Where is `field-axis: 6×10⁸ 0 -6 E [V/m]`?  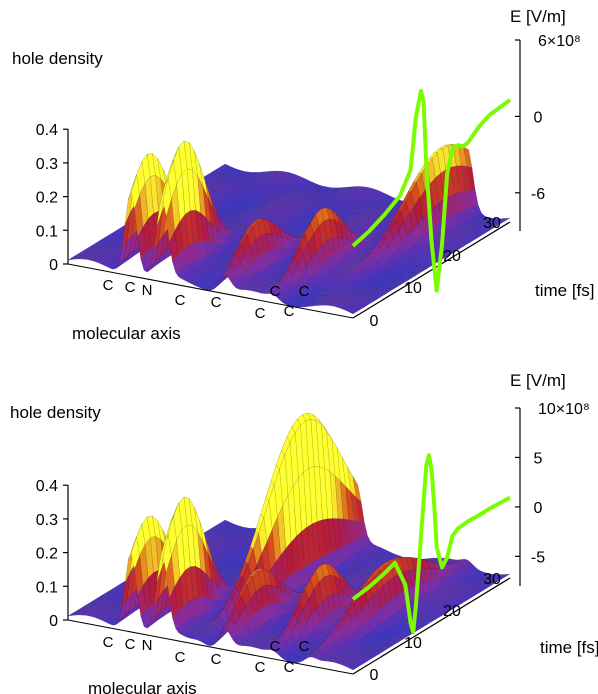 field-axis: 6×10⁸ 0 -6 E [V/m] is located at coordinates (545, 119).